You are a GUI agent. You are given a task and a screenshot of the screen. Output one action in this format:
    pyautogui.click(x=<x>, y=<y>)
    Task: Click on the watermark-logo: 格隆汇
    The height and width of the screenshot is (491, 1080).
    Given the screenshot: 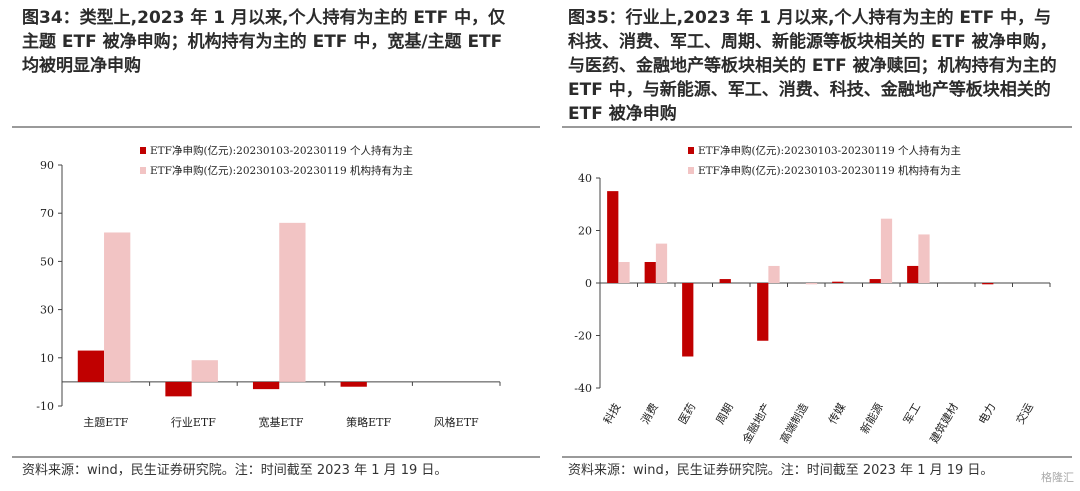 What is the action you would take?
    pyautogui.click(x=1057, y=477)
    